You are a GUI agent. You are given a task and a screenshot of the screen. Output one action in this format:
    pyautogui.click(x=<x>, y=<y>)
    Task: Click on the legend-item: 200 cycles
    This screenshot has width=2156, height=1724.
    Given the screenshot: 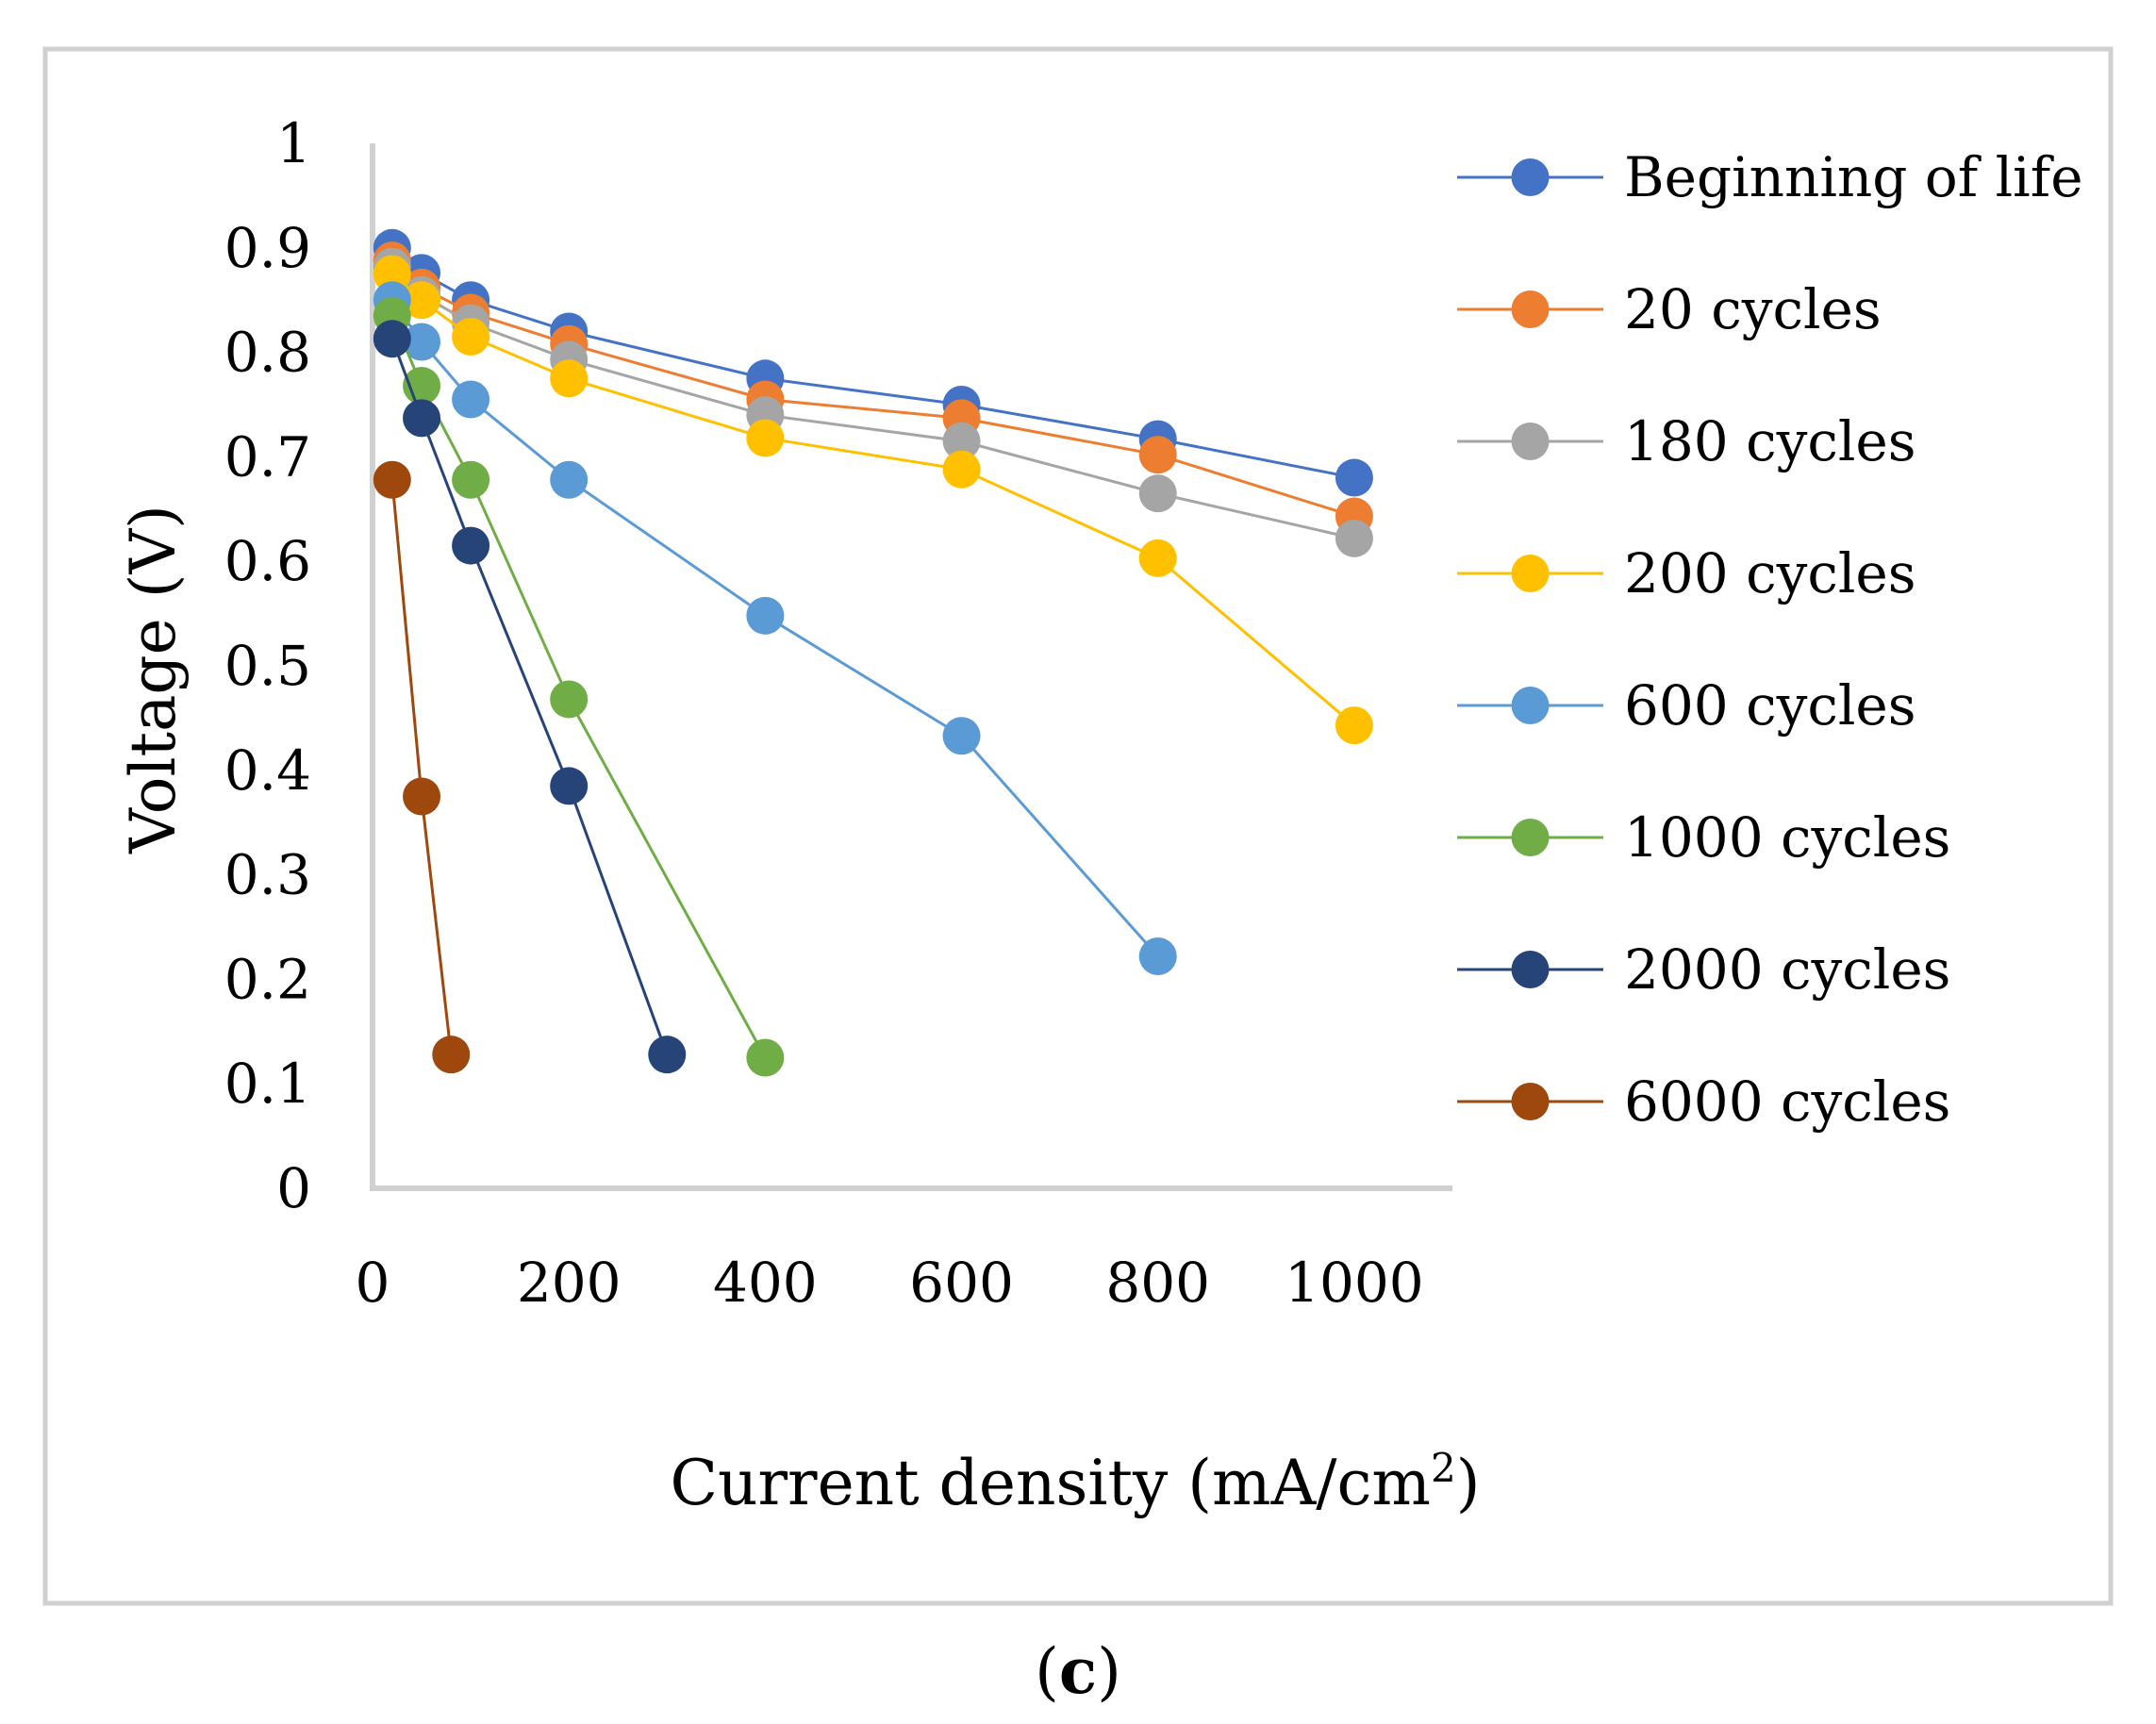 What is the action you would take?
    pyautogui.click(x=1686, y=573)
    